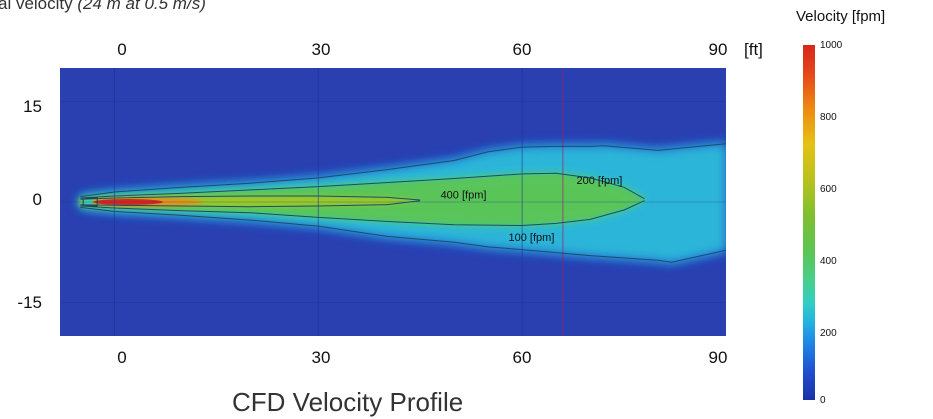 Image resolution: width=933 pixels, height=419 pixels. Describe the element at coordinates (362, 186) in the screenshot. I see `contour-line-200-upper` at that location.